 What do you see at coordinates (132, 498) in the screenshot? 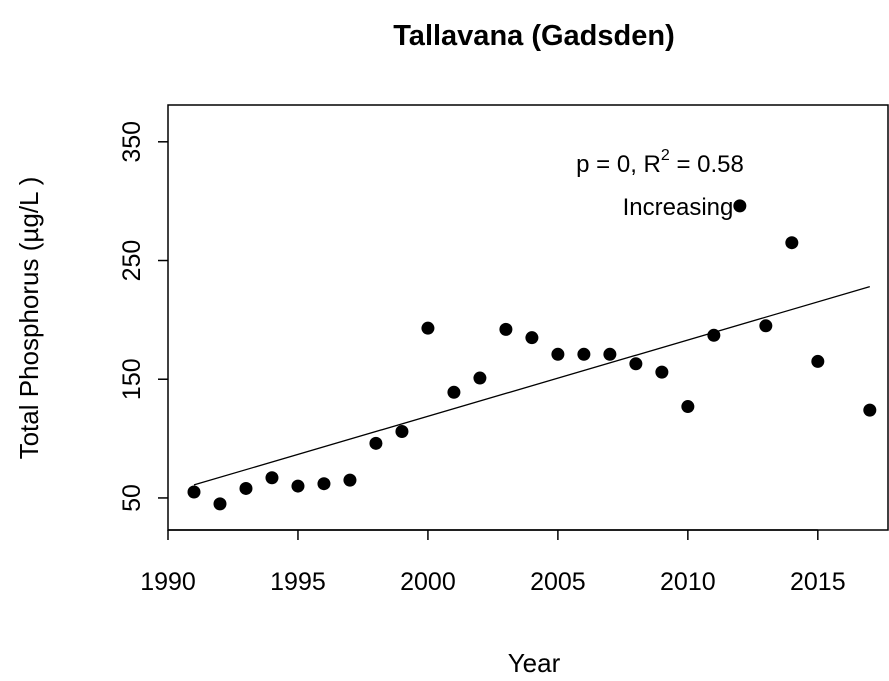
I see `y-tick-label: 50` at bounding box center [132, 498].